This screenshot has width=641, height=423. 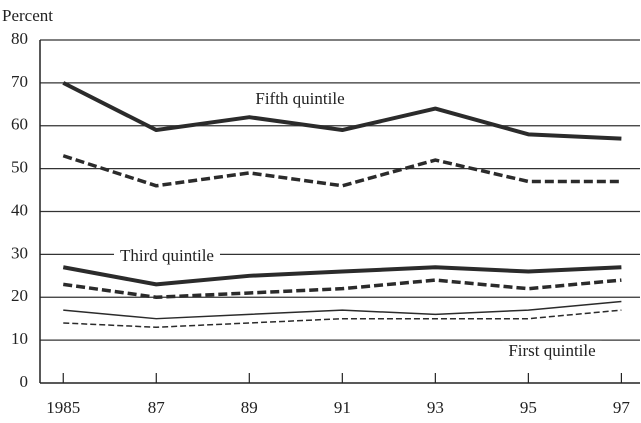 I want to click on x-tick-label: 87, so click(x=157, y=407).